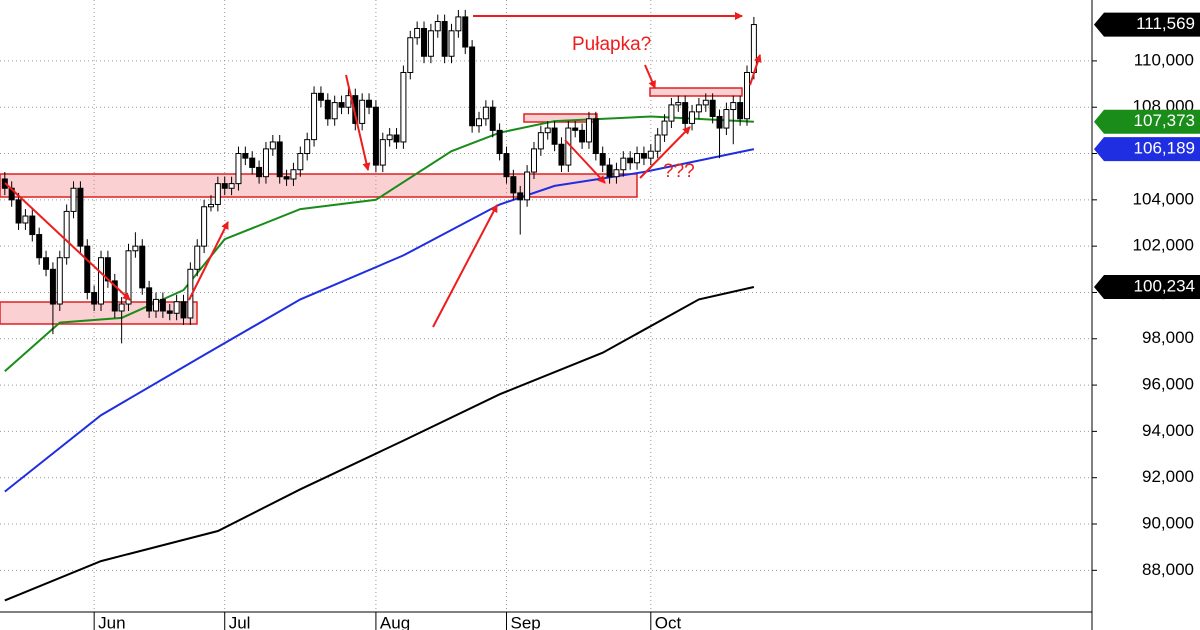 This screenshot has height=630, width=1200. I want to click on x-tick-label: Jul, so click(240, 621).